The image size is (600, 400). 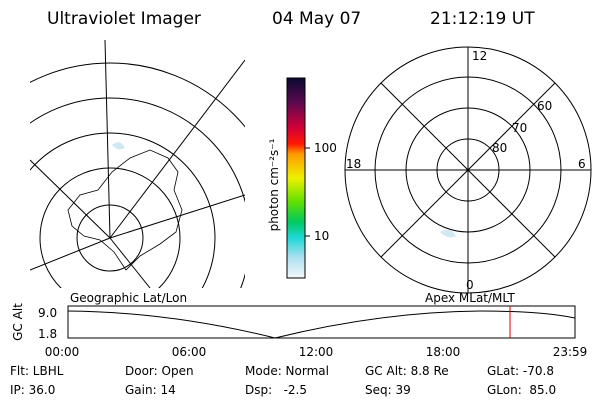 I want to click on x-tick-label: 06:00, so click(x=189, y=352).